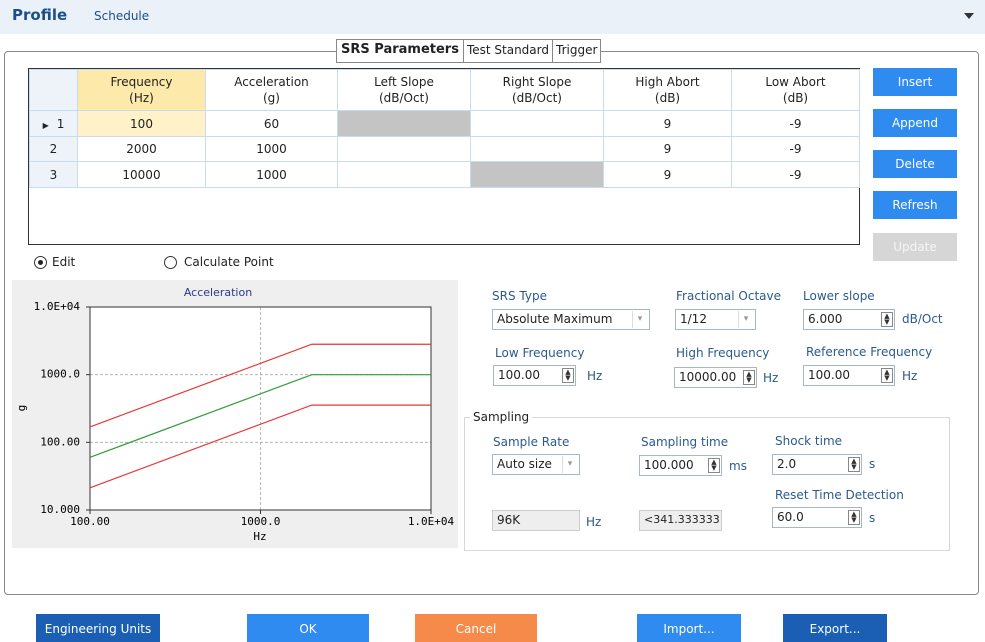 The image size is (985, 642). What do you see at coordinates (540, 353) in the screenshot?
I see `label: Low Frequency` at bounding box center [540, 353].